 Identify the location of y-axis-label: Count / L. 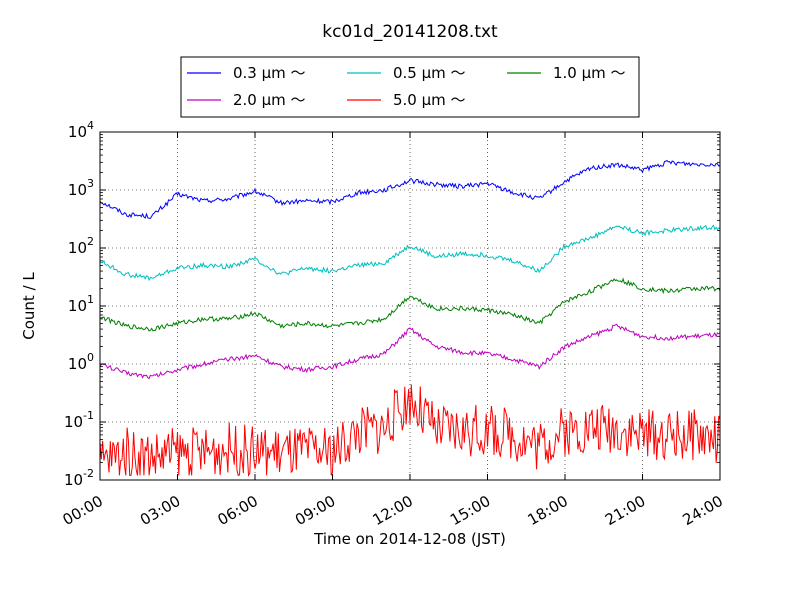
(29, 306).